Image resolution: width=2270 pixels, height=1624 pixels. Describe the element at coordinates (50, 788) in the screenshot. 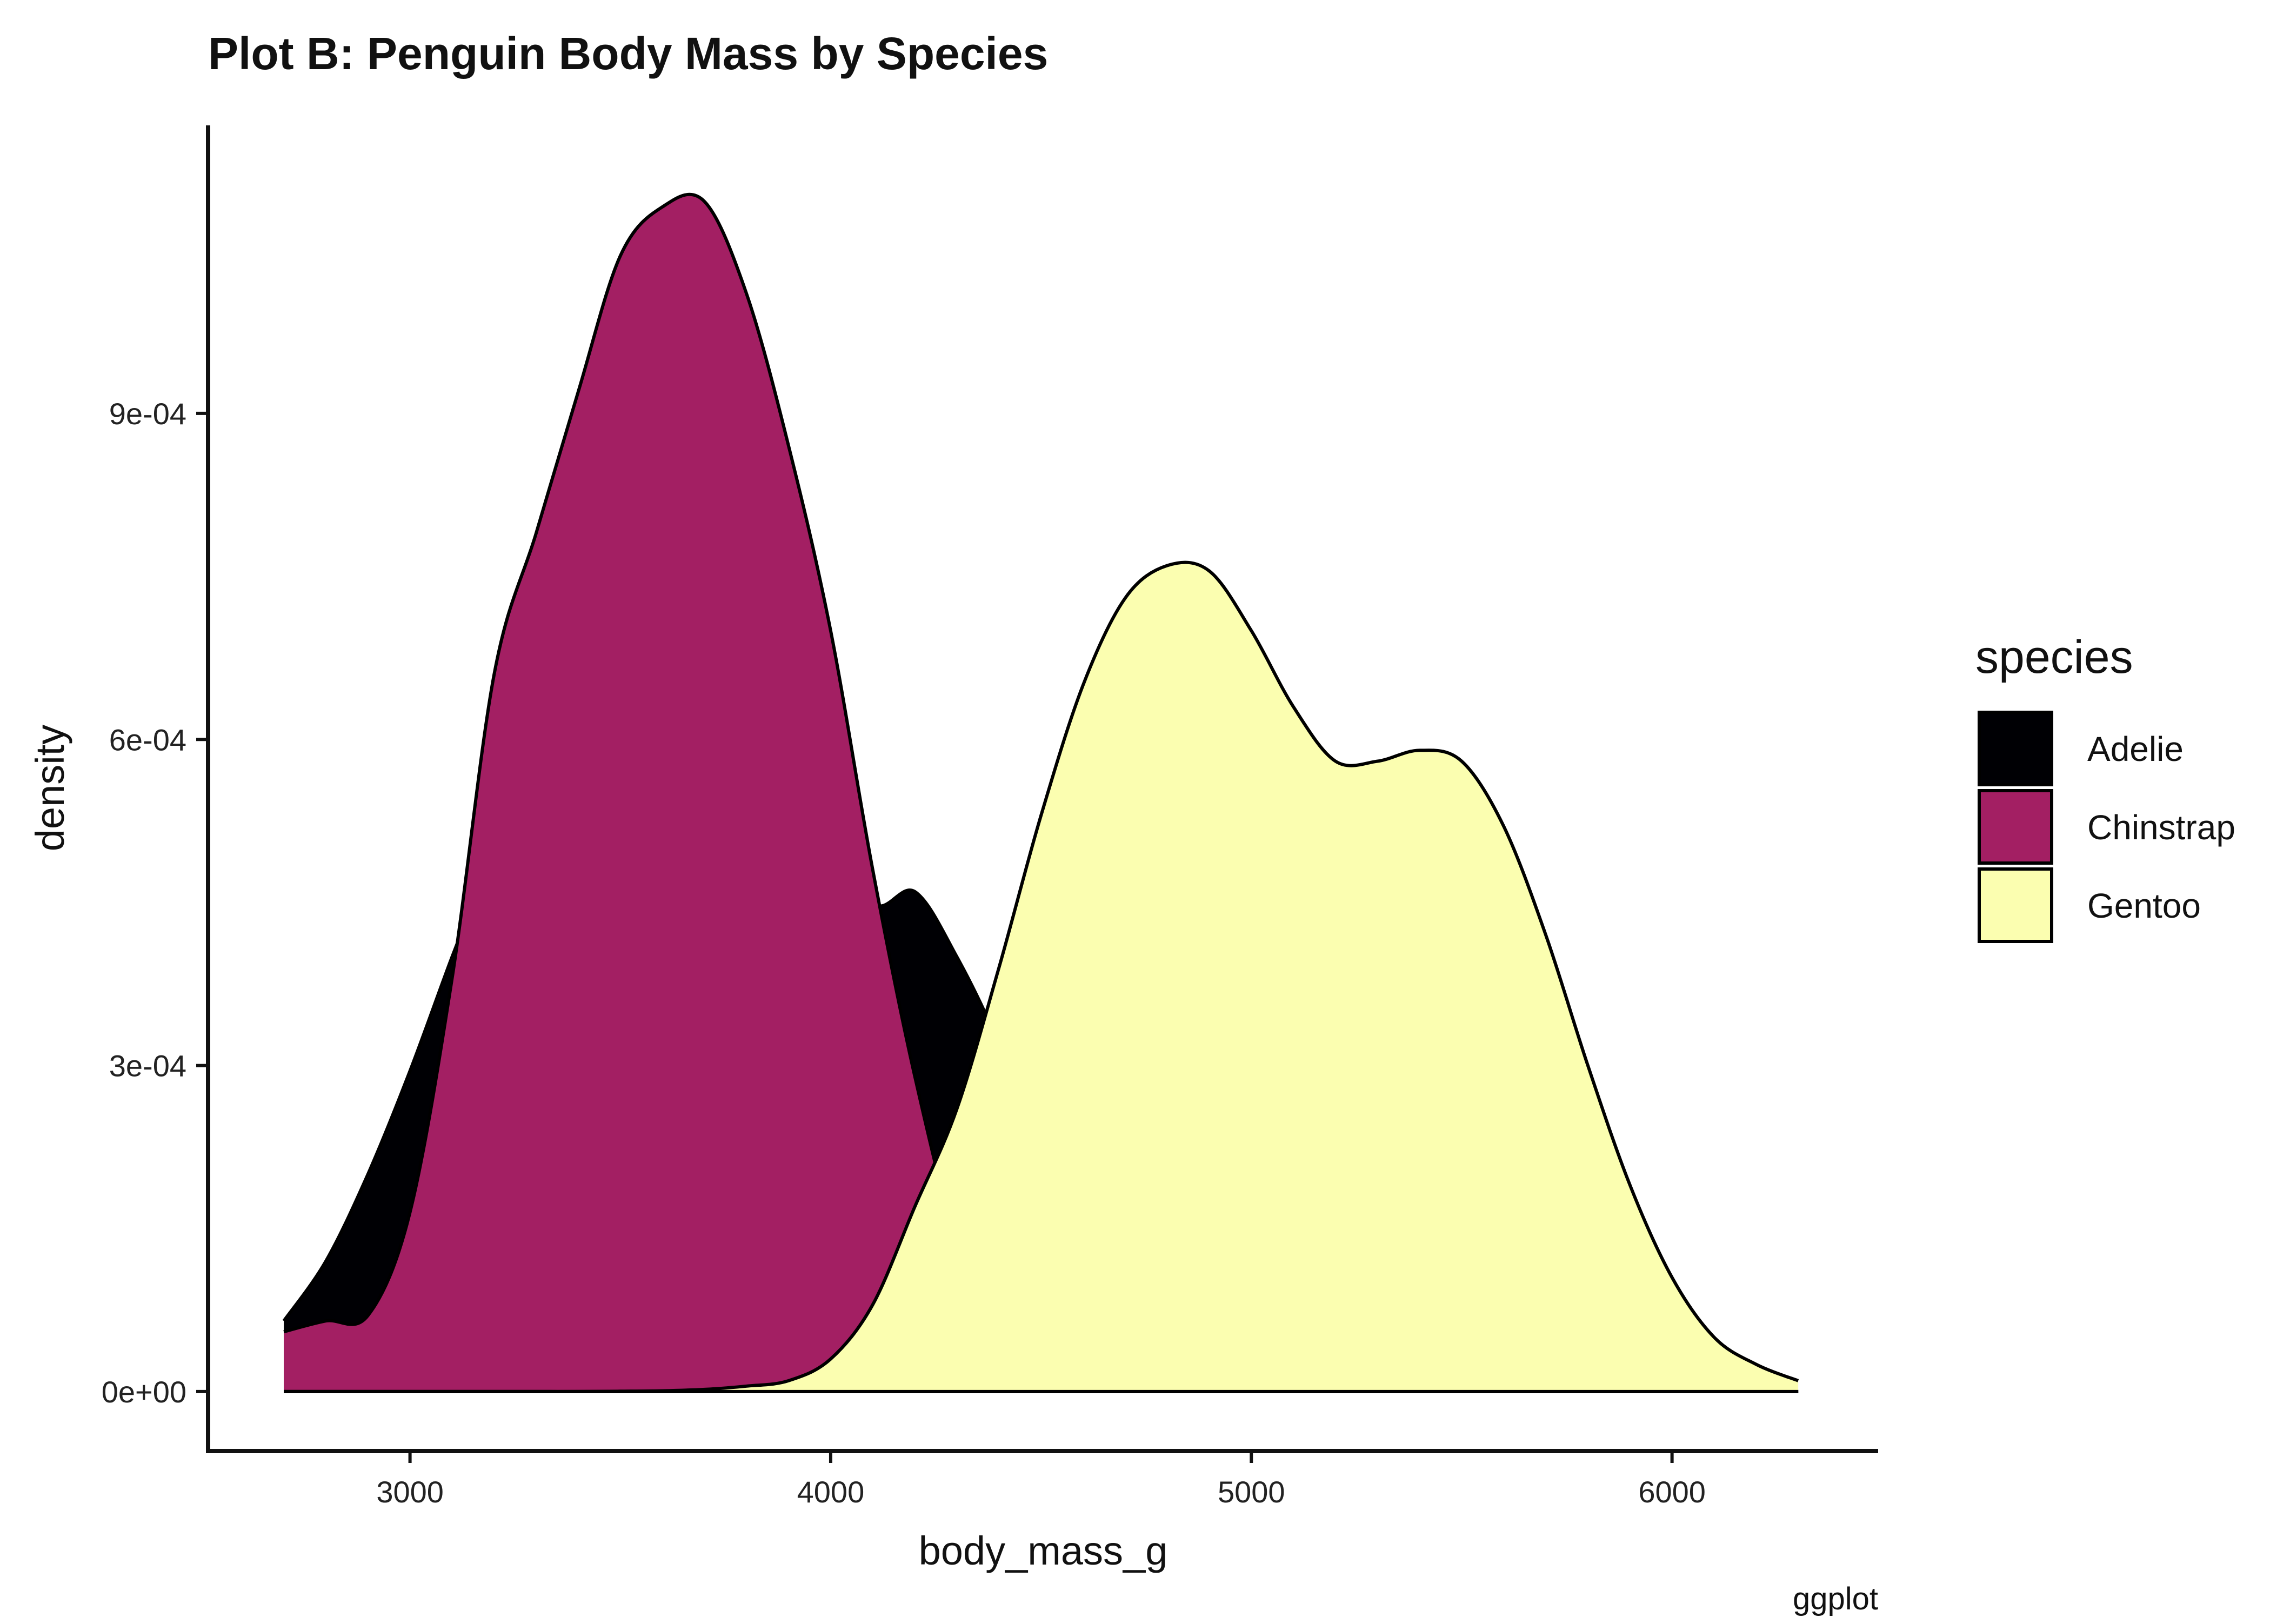

I see `y-axis-title: density` at that location.